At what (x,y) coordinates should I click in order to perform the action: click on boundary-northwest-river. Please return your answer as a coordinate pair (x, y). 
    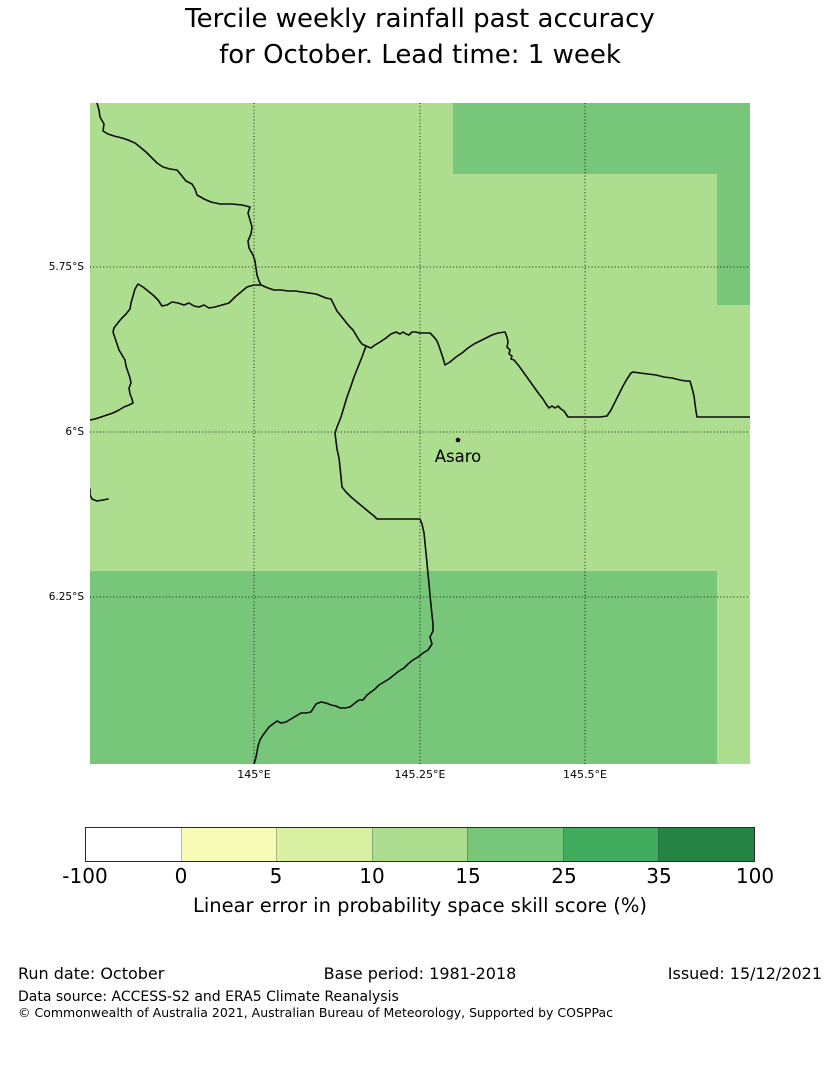
    Looking at the image, I should click on (179, 194).